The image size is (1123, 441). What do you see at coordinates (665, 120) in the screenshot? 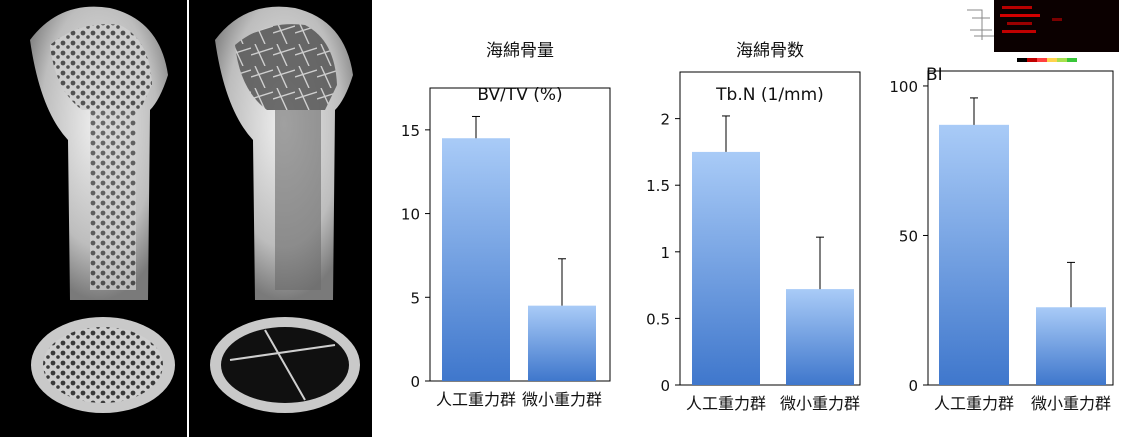
I see `y-tick-label: 2` at bounding box center [665, 120].